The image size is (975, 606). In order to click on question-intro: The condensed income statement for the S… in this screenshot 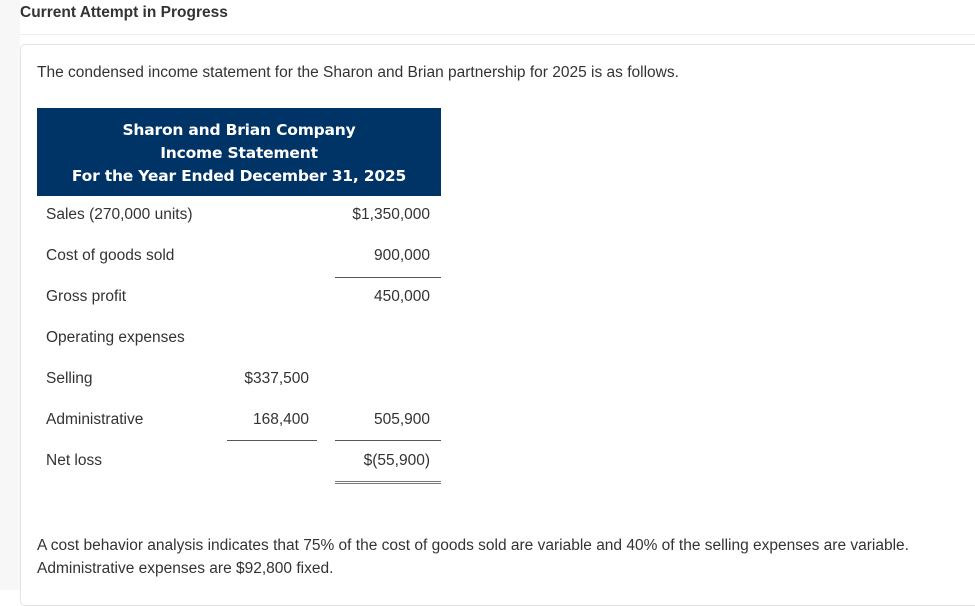, I will do `click(358, 72)`.